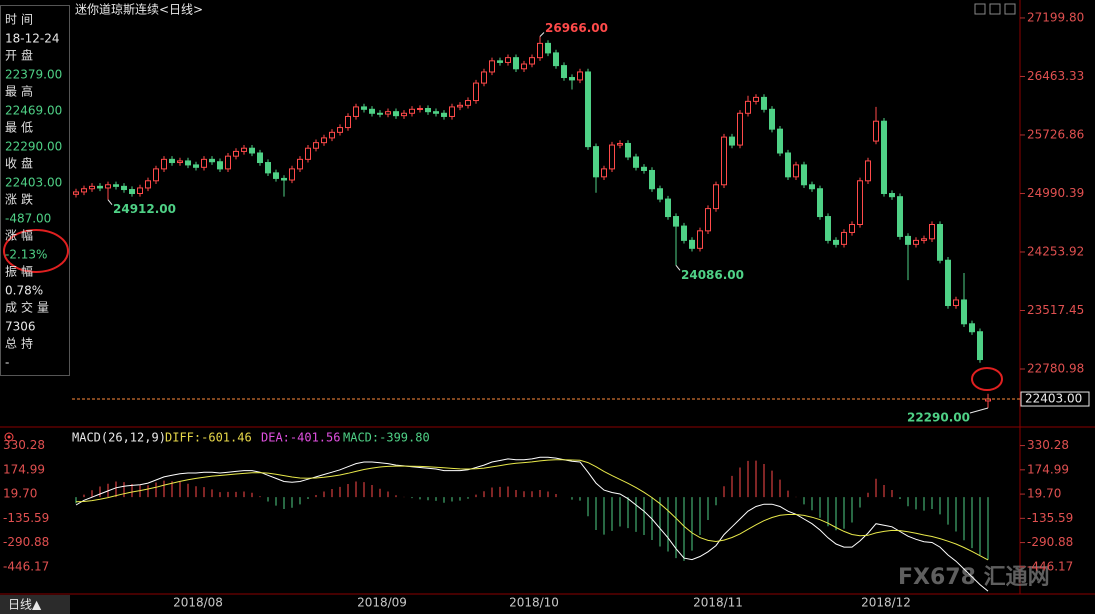 The width and height of the screenshot is (1095, 614). What do you see at coordinates (718, 603) in the screenshot?
I see `x-tick-label: 2018/11` at bounding box center [718, 603].